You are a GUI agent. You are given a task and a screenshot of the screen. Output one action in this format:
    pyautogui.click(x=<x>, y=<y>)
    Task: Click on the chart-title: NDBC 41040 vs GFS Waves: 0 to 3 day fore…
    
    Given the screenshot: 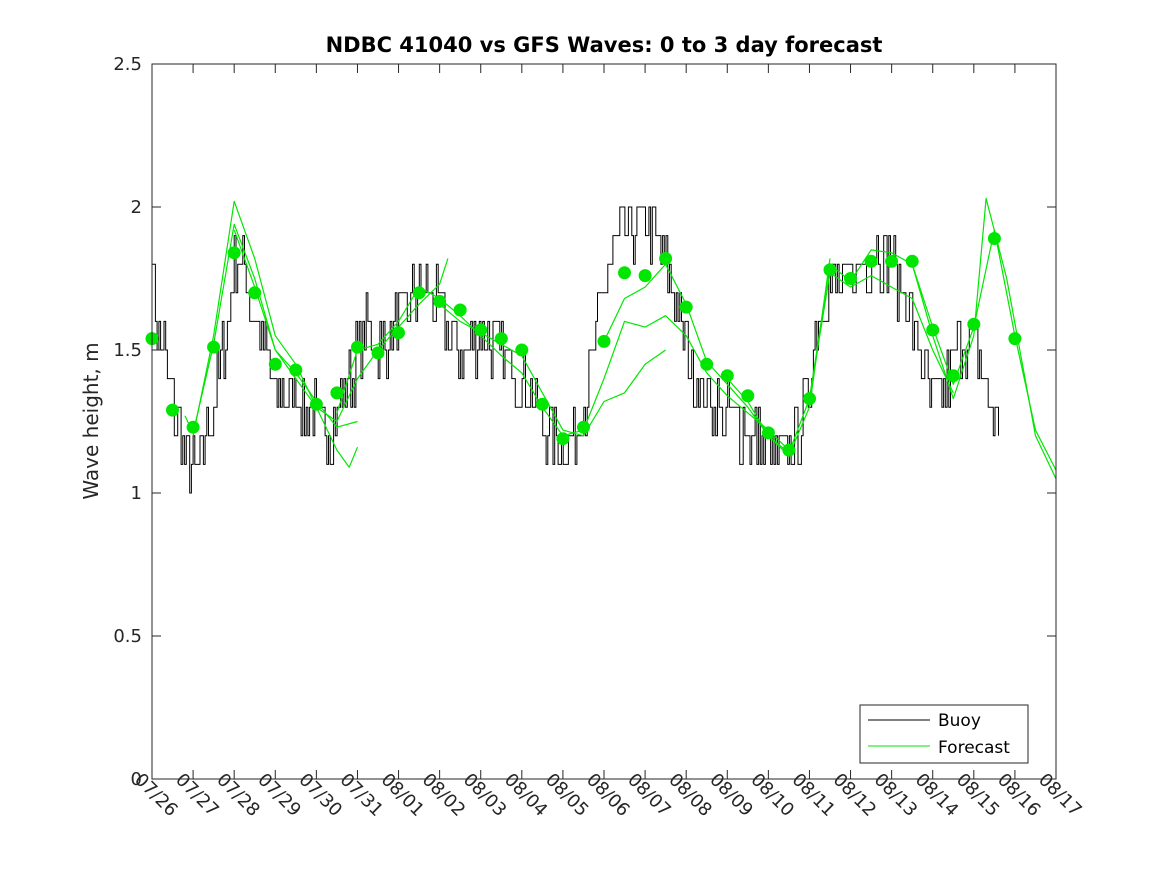 What is the action you would take?
    pyautogui.click(x=604, y=45)
    